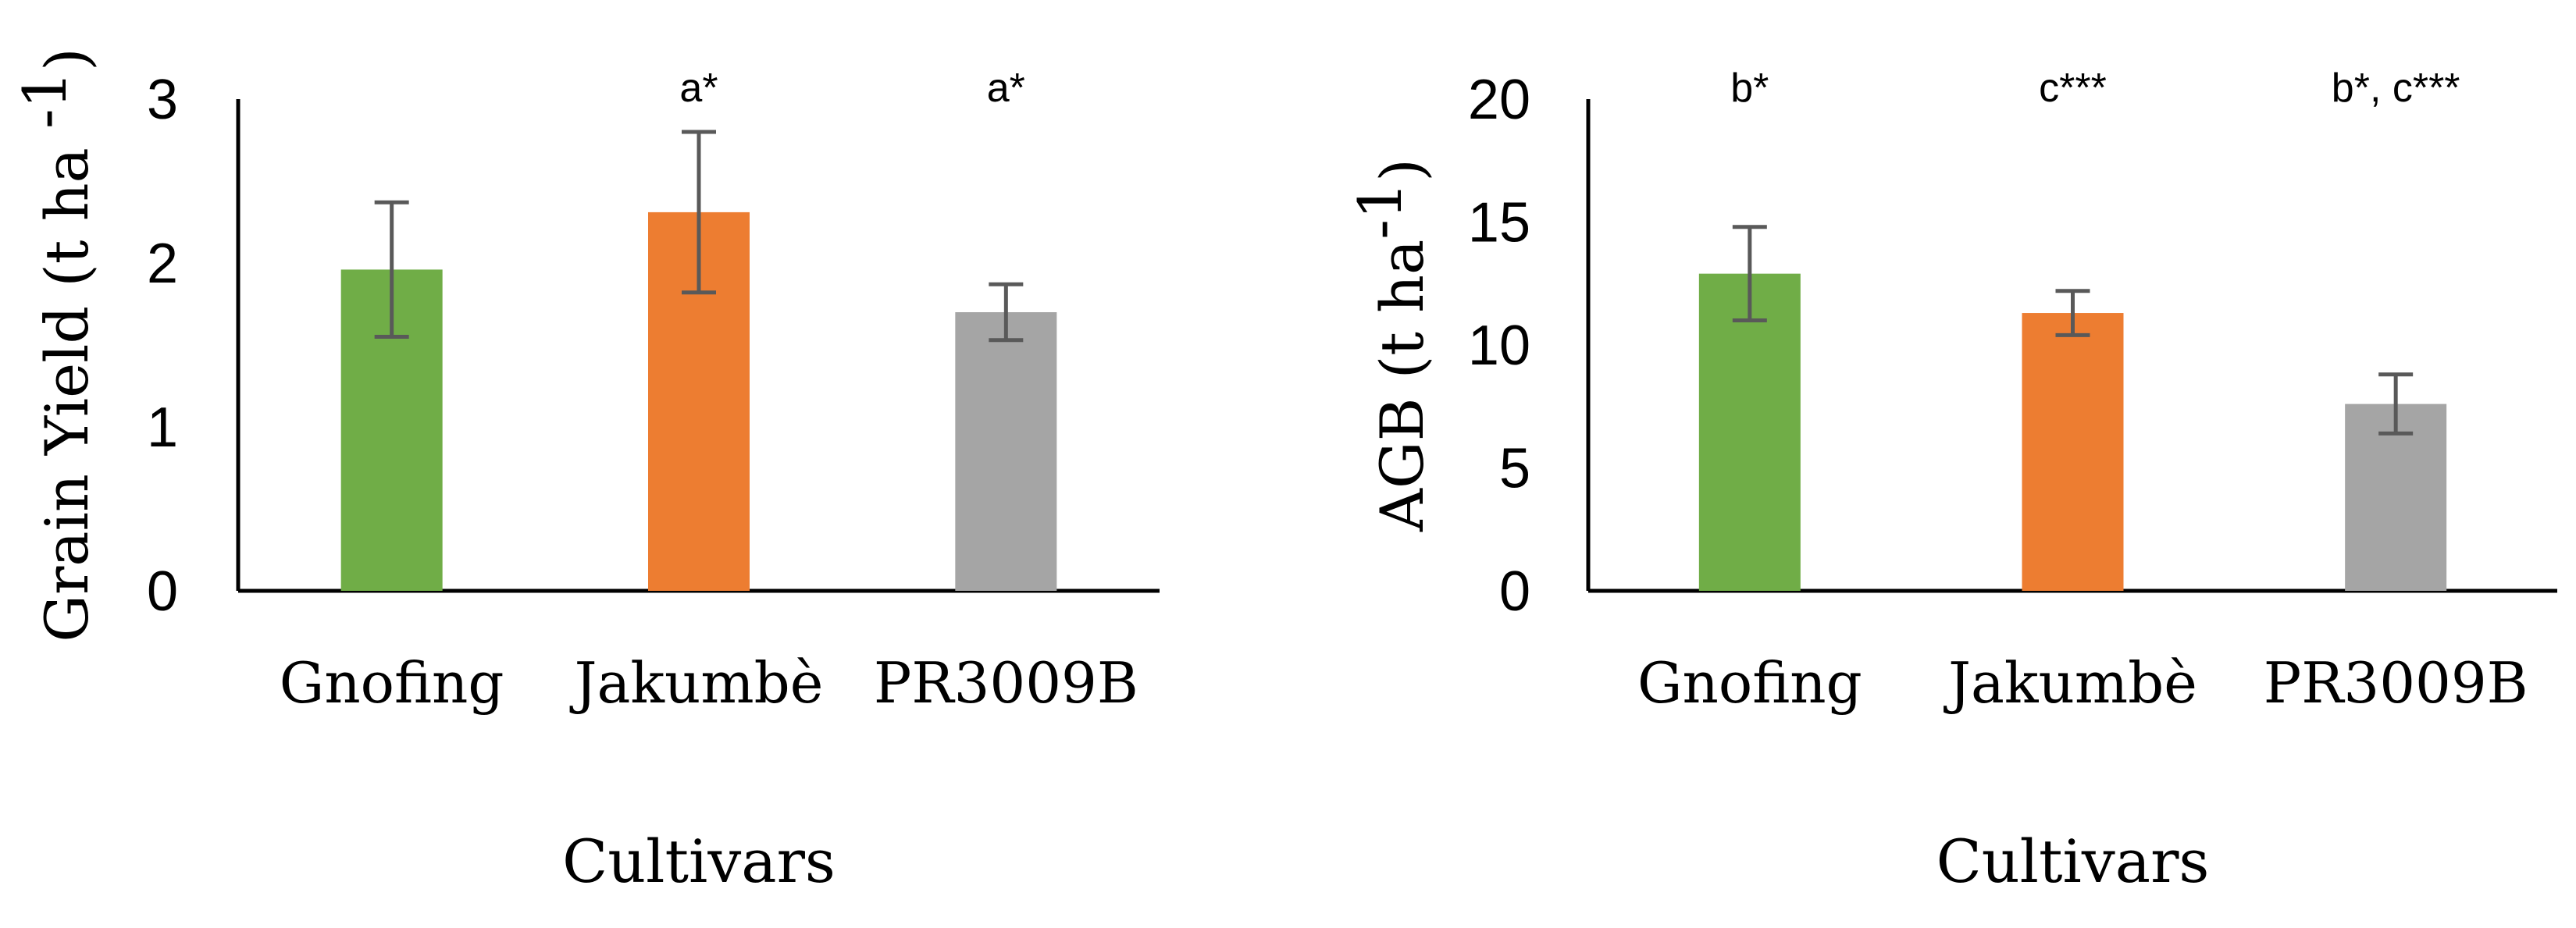 The height and width of the screenshot is (928, 2576). What do you see at coordinates (162, 100) in the screenshot?
I see `y-tick-label: 3` at bounding box center [162, 100].